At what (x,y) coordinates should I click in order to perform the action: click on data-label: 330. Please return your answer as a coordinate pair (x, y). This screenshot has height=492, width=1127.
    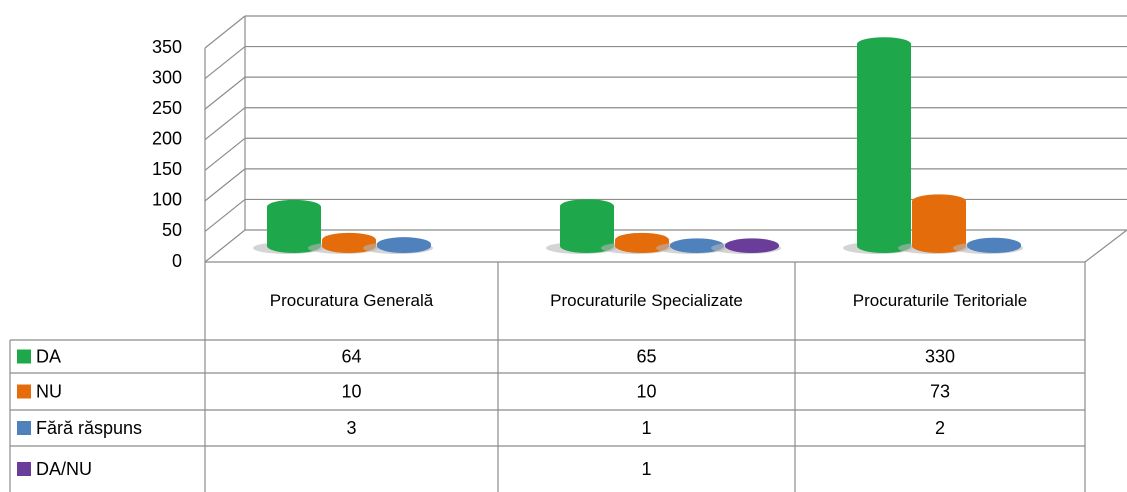
    Looking at the image, I should click on (940, 356).